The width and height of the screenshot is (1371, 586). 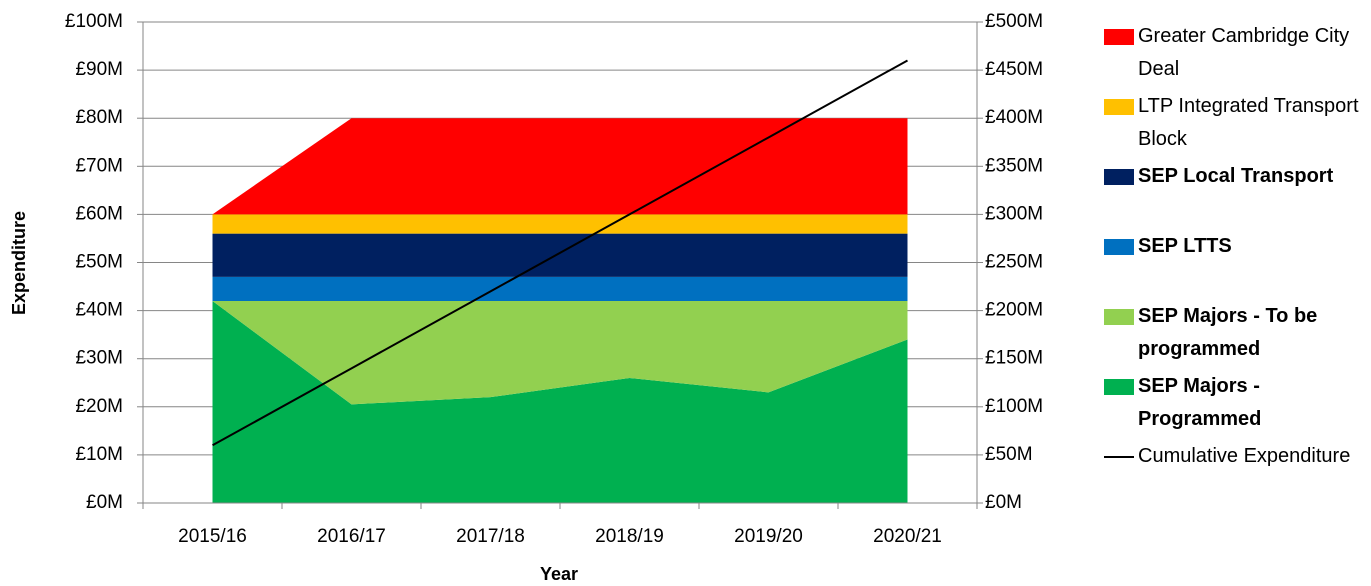 I want to click on legend-label: Cumulative Expenditure, so click(x=1244, y=456).